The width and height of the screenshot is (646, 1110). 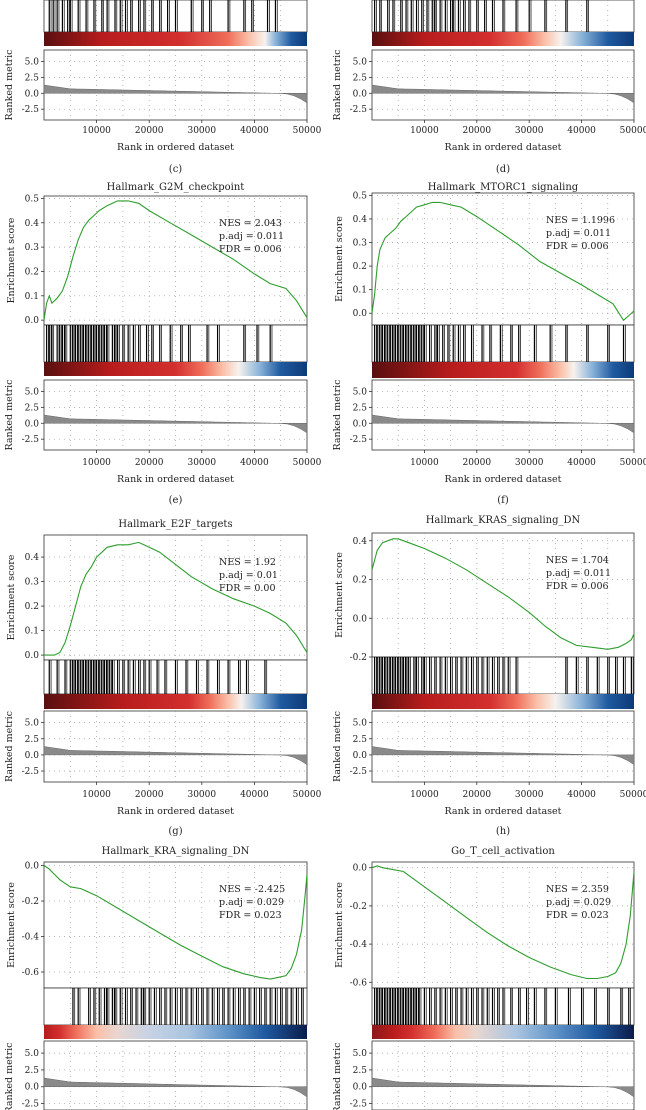 I want to click on panel-title: Hallmark_KRA_signaling_DN, so click(x=176, y=851).